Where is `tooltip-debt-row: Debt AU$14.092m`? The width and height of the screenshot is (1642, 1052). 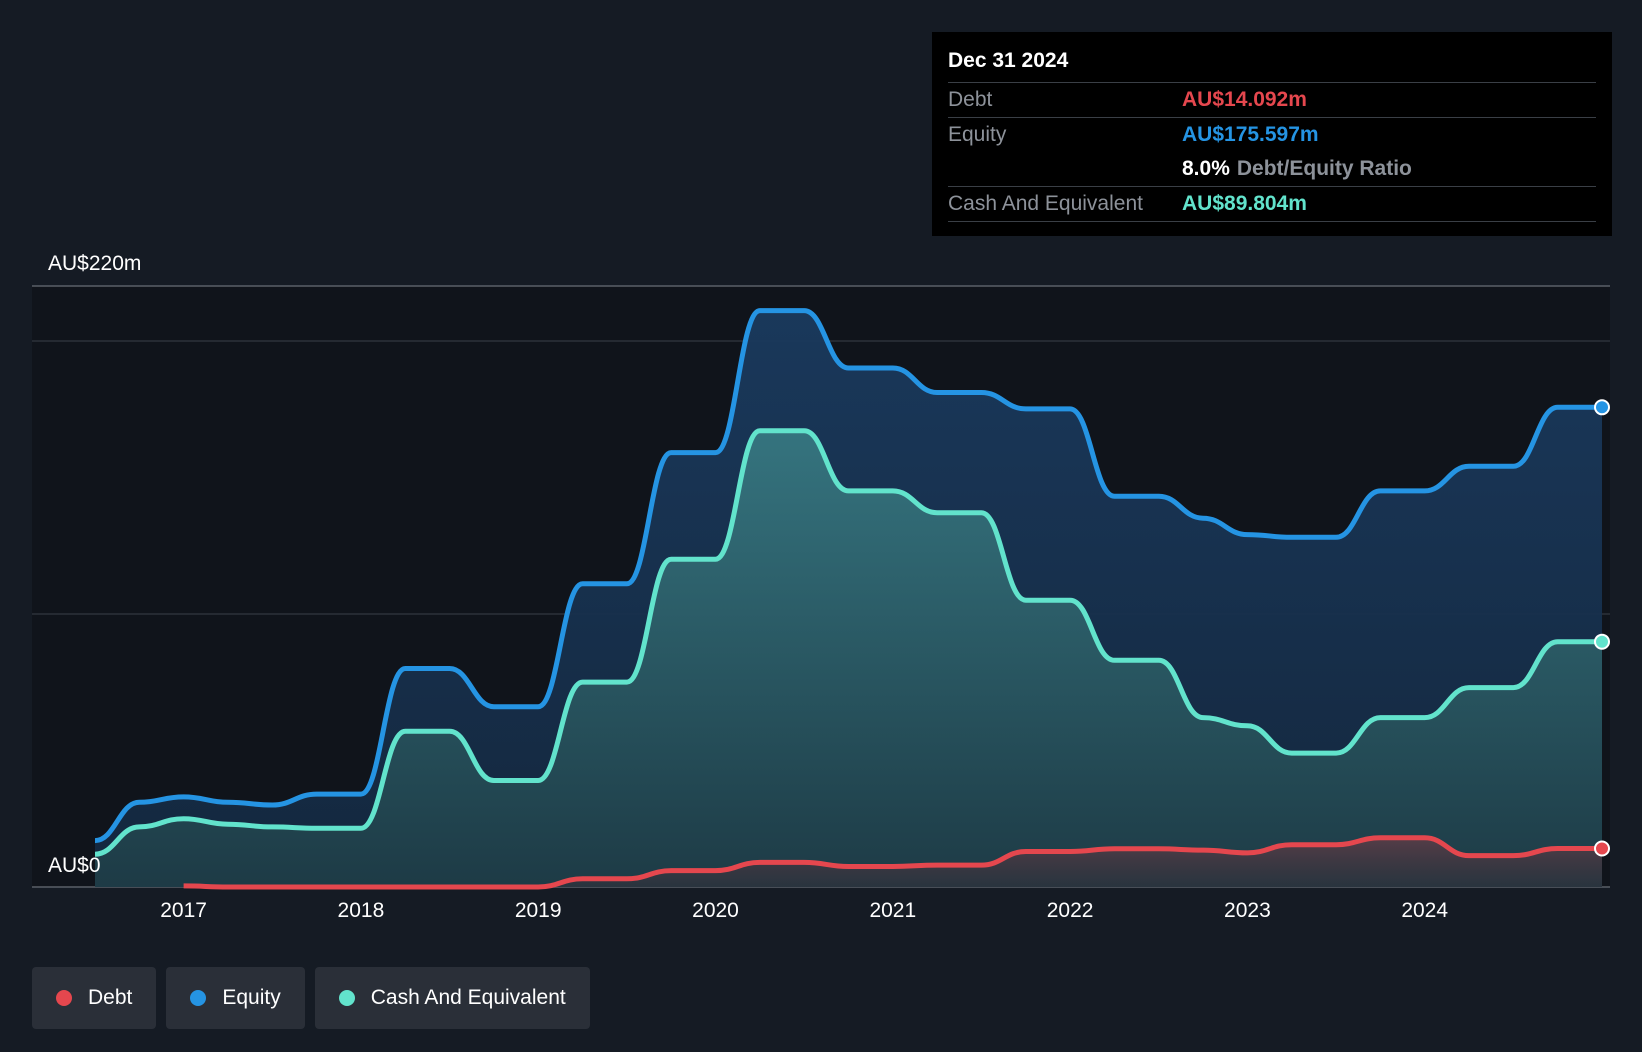
tooltip-debt-row: Debt AU$14.092m is located at coordinates (1272, 99).